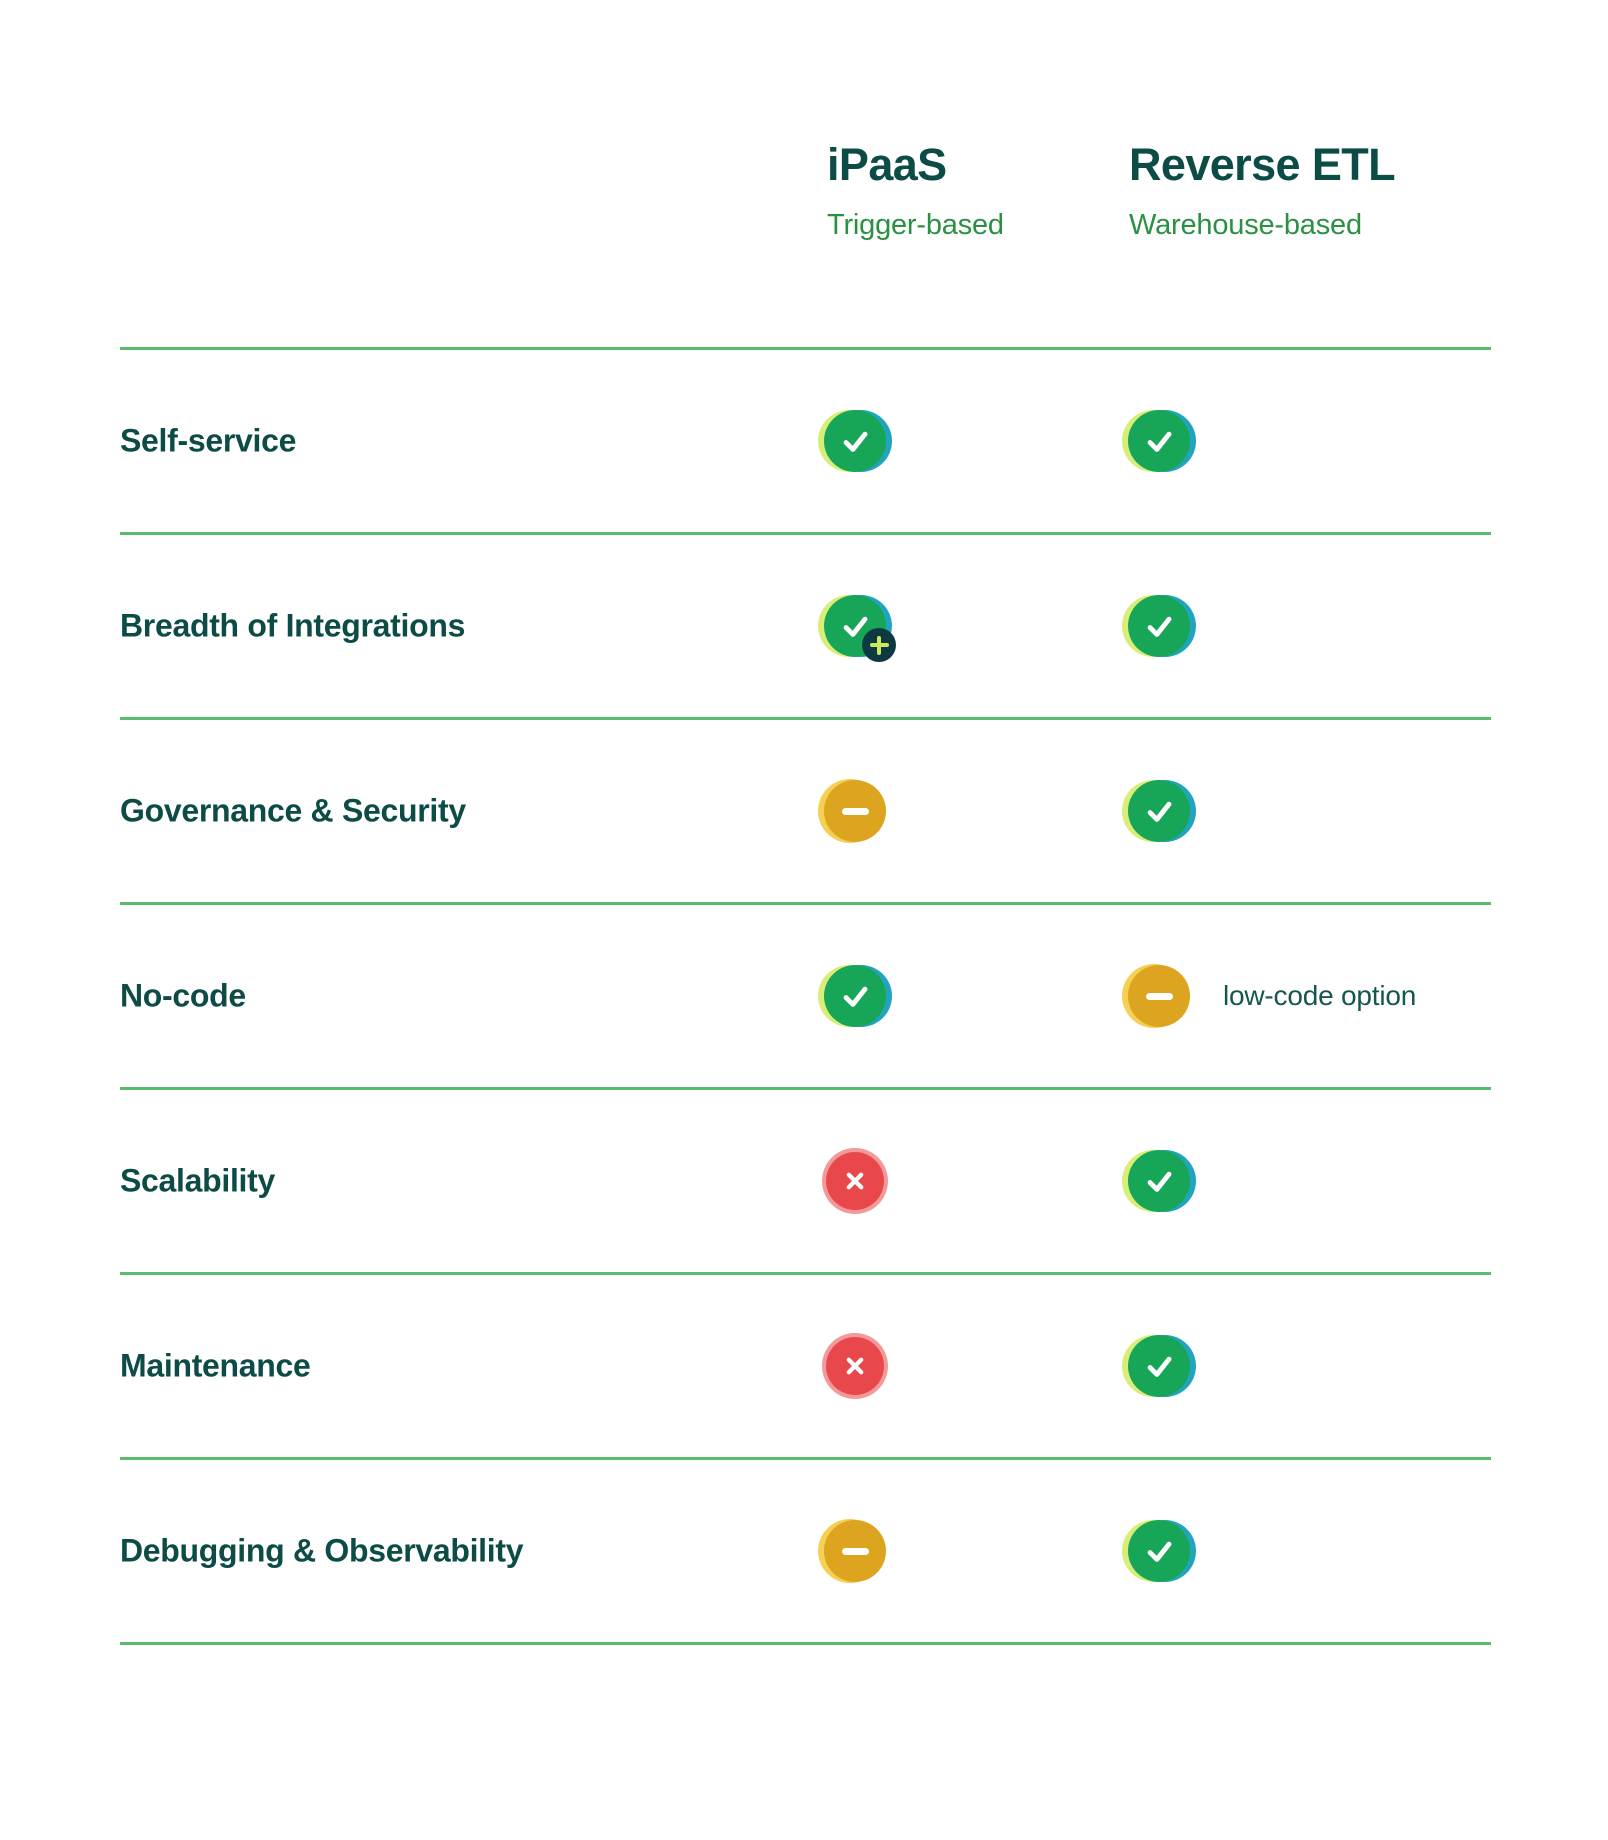 The width and height of the screenshot is (1608, 1840). I want to click on header-column-ipaas: iPaaS Trigger-based, so click(915, 191).